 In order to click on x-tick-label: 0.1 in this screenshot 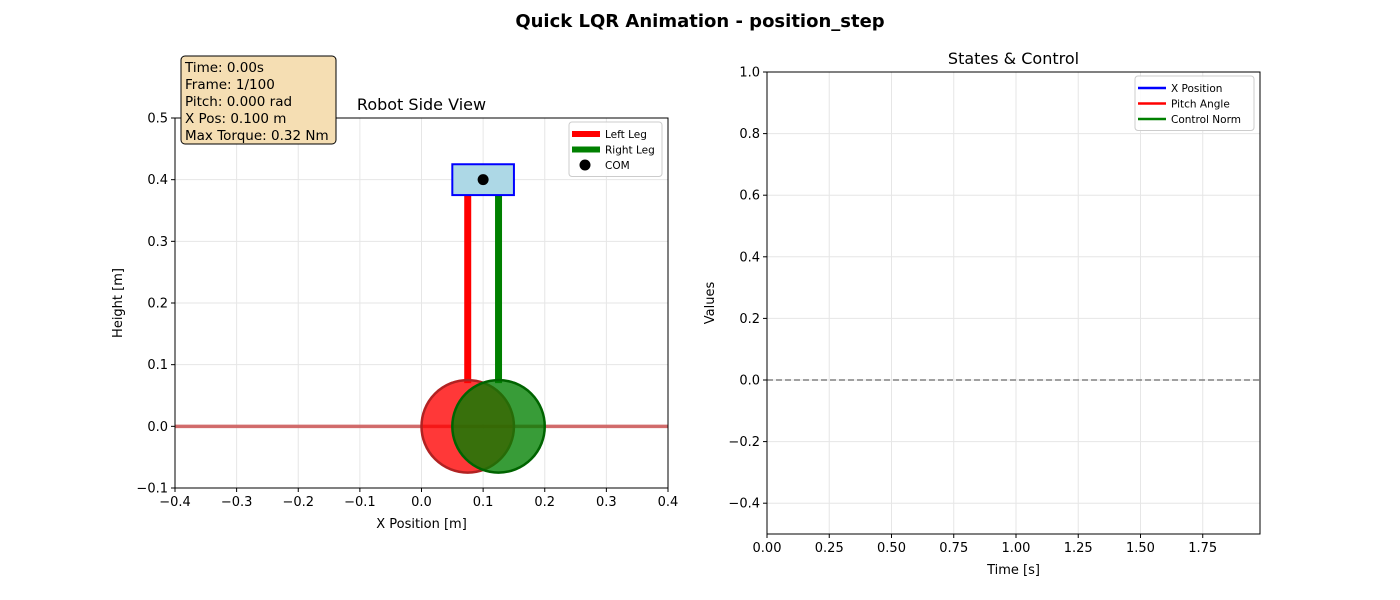, I will do `click(483, 502)`.